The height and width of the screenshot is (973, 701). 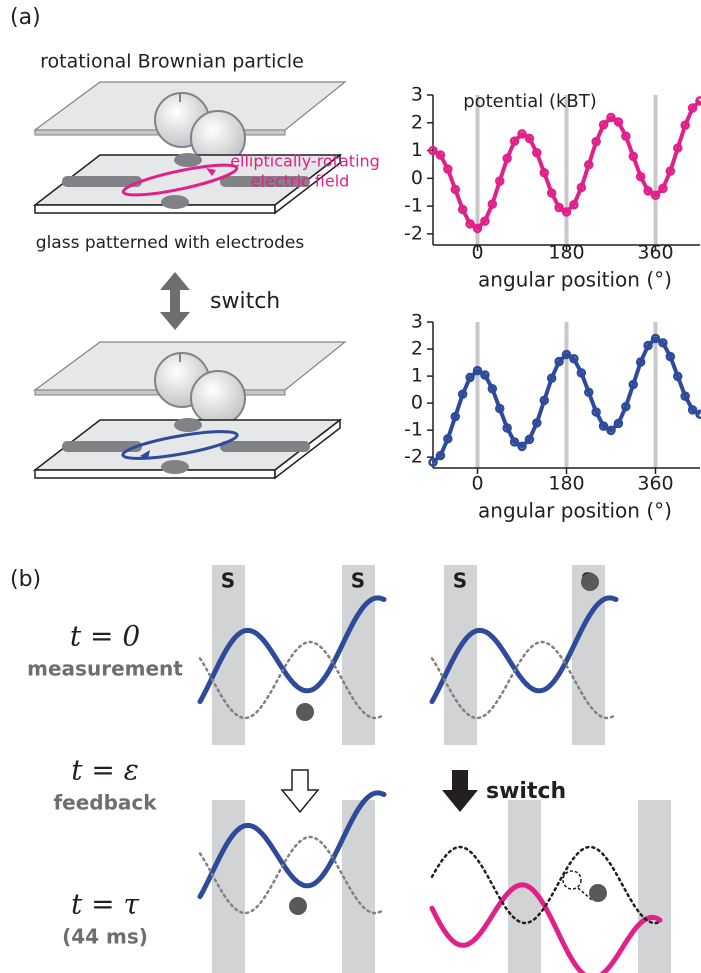 I want to click on setup-top, so click(x=189, y=148).